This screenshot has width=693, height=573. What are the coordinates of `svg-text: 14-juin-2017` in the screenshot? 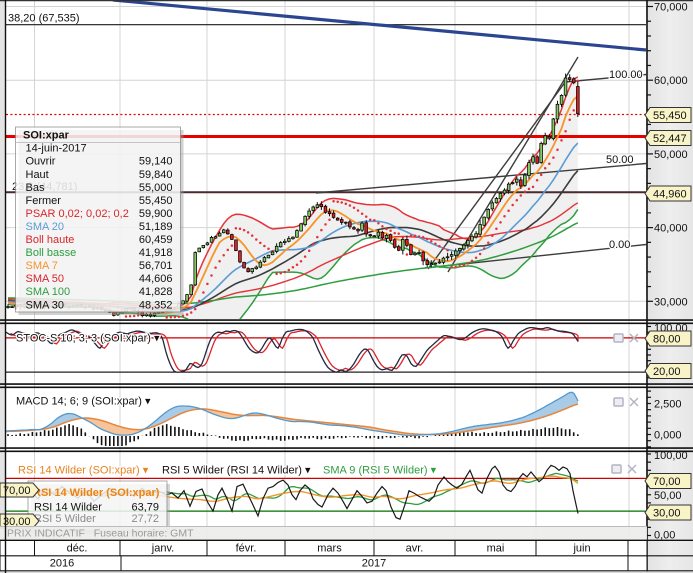 It's located at (56, 149).